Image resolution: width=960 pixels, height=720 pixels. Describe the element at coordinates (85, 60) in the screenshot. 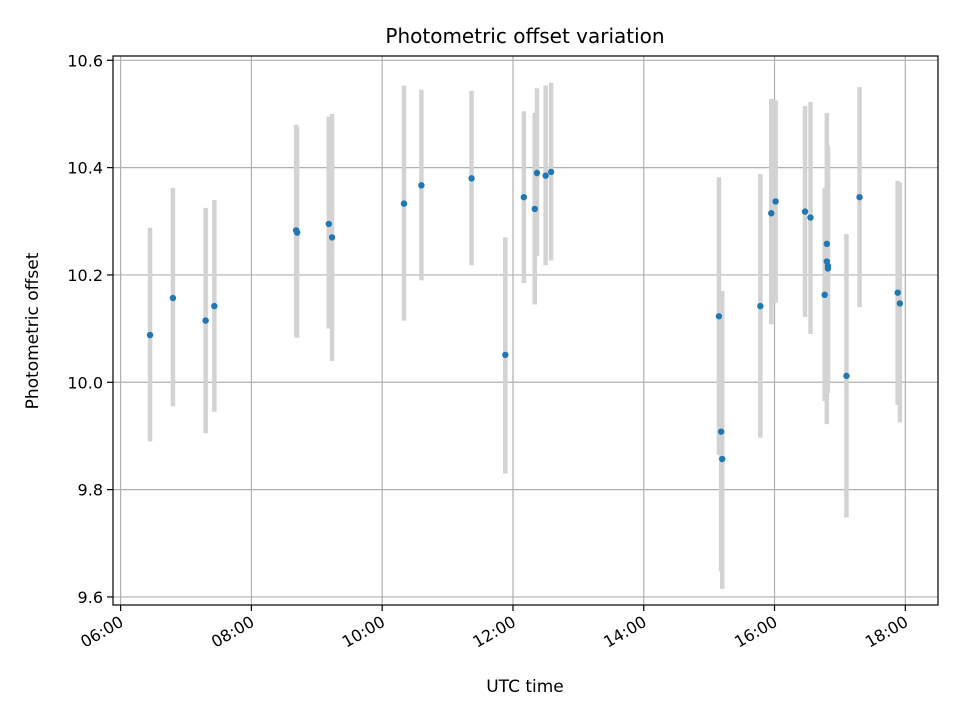

I see `y-tick-label: 10.6` at that location.